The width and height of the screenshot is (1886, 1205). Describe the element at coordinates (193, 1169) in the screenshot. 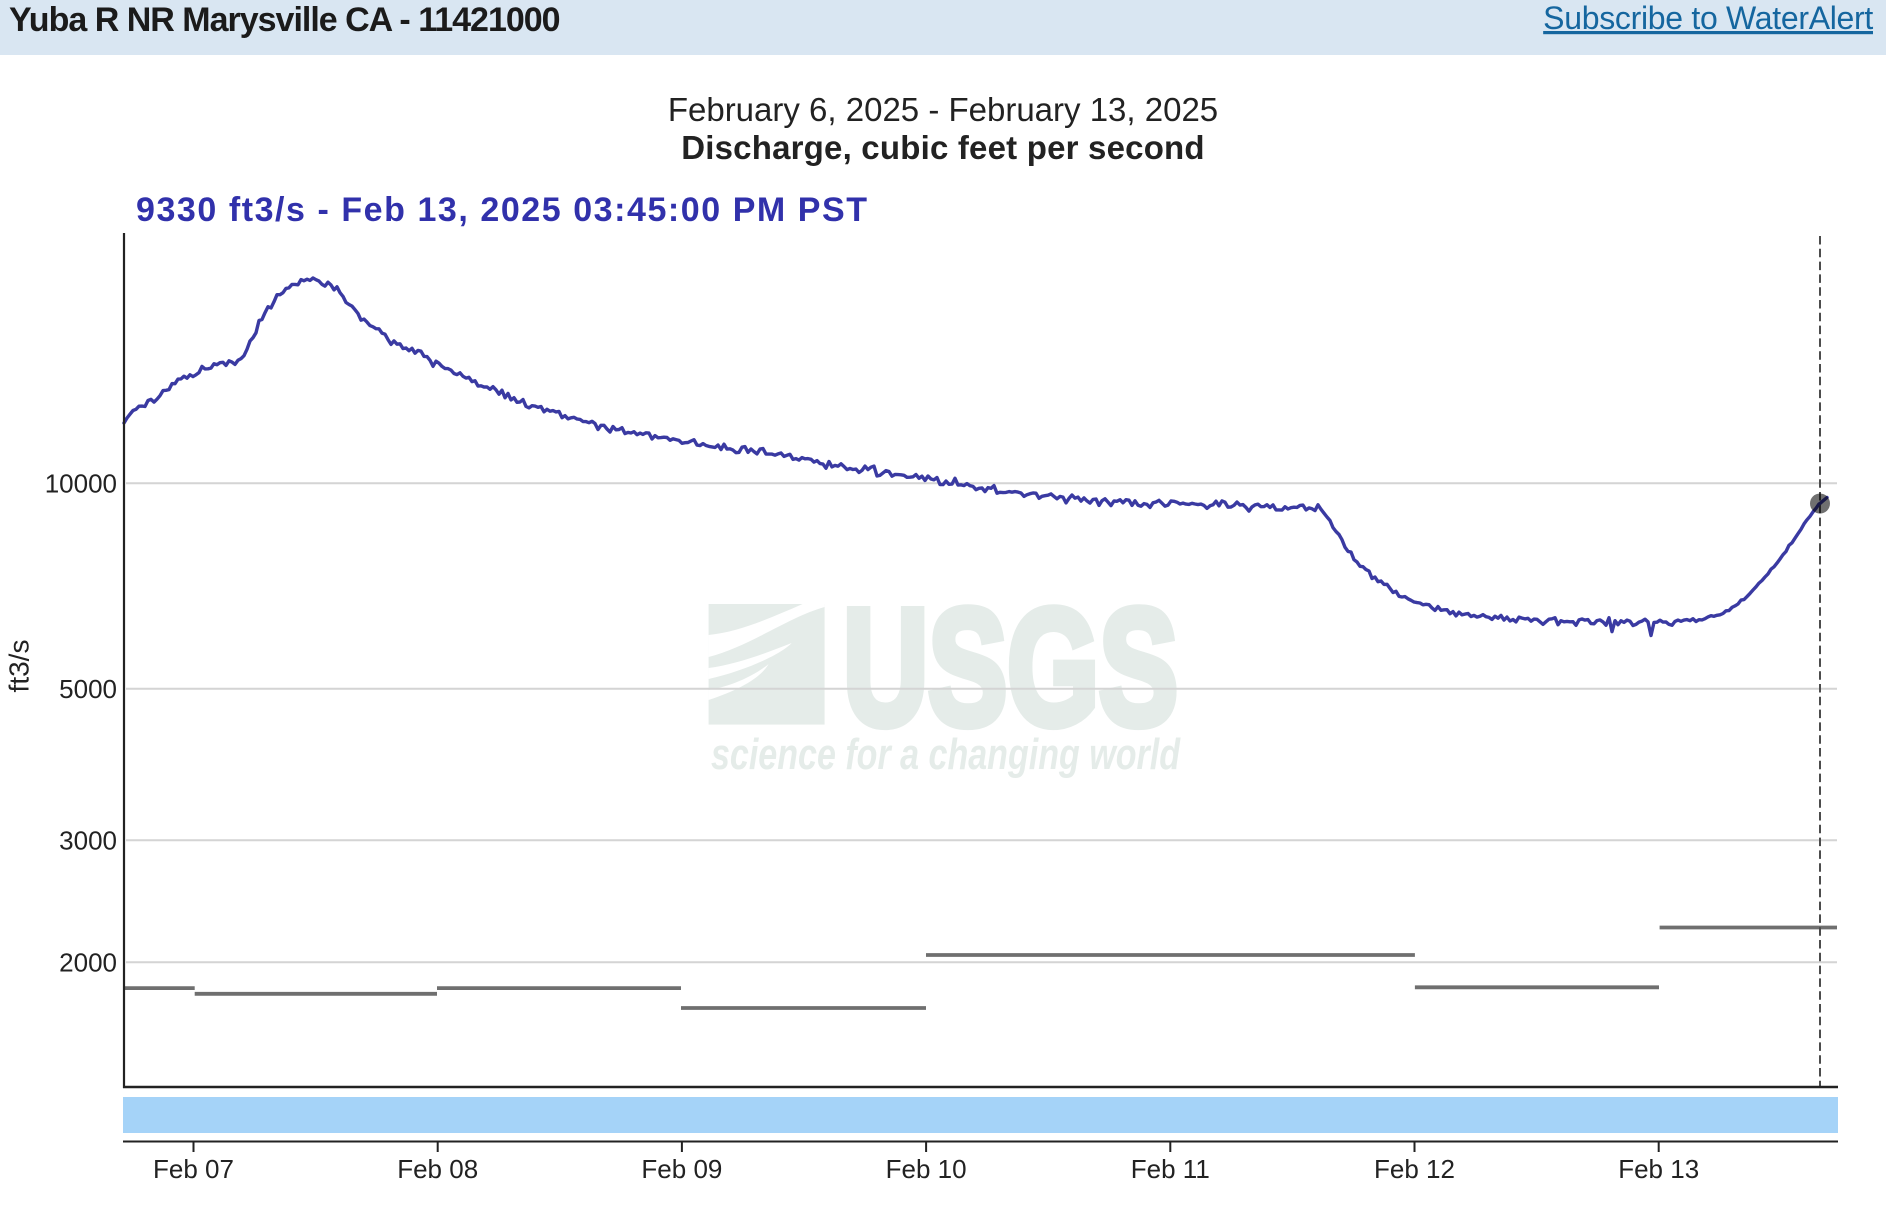

I see `svg-text: Feb 07` at that location.